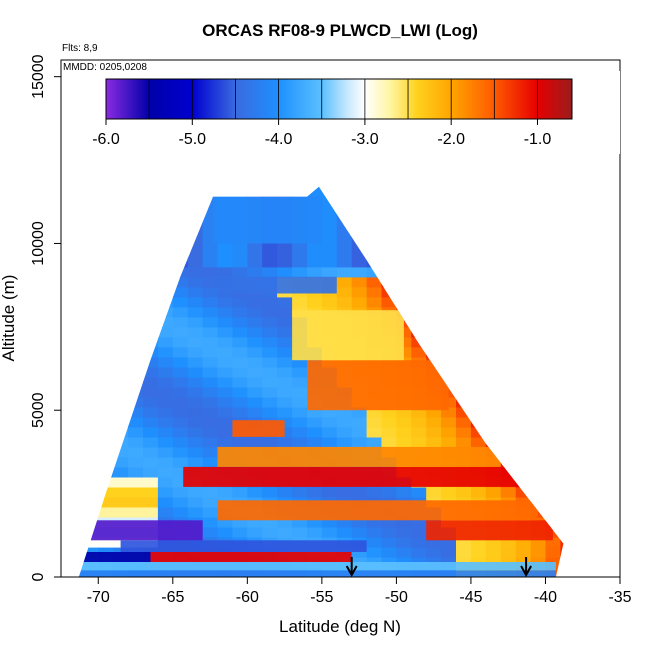 Image resolution: width=650 pixels, height=650 pixels. What do you see at coordinates (321, 597) in the screenshot?
I see `x-tick-label: -55` at bounding box center [321, 597].